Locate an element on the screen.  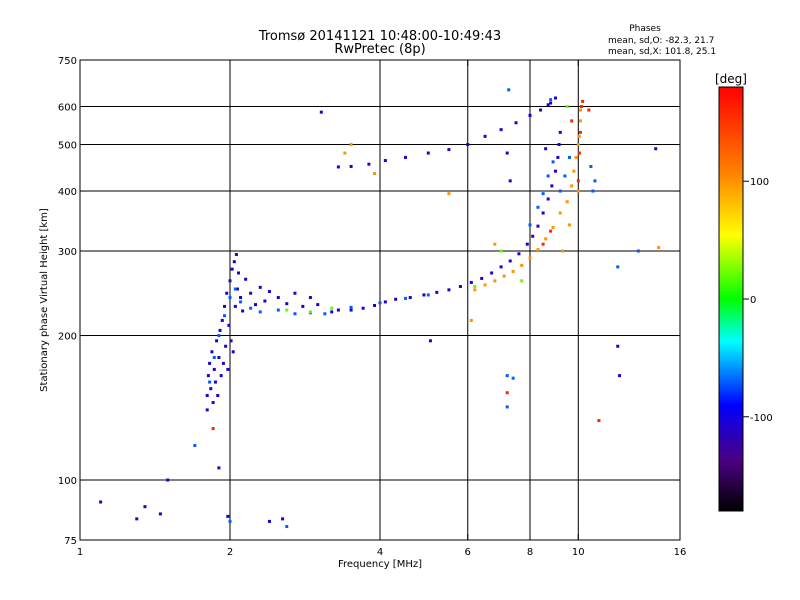
x-tick-label: 6 is located at coordinates (468, 552).